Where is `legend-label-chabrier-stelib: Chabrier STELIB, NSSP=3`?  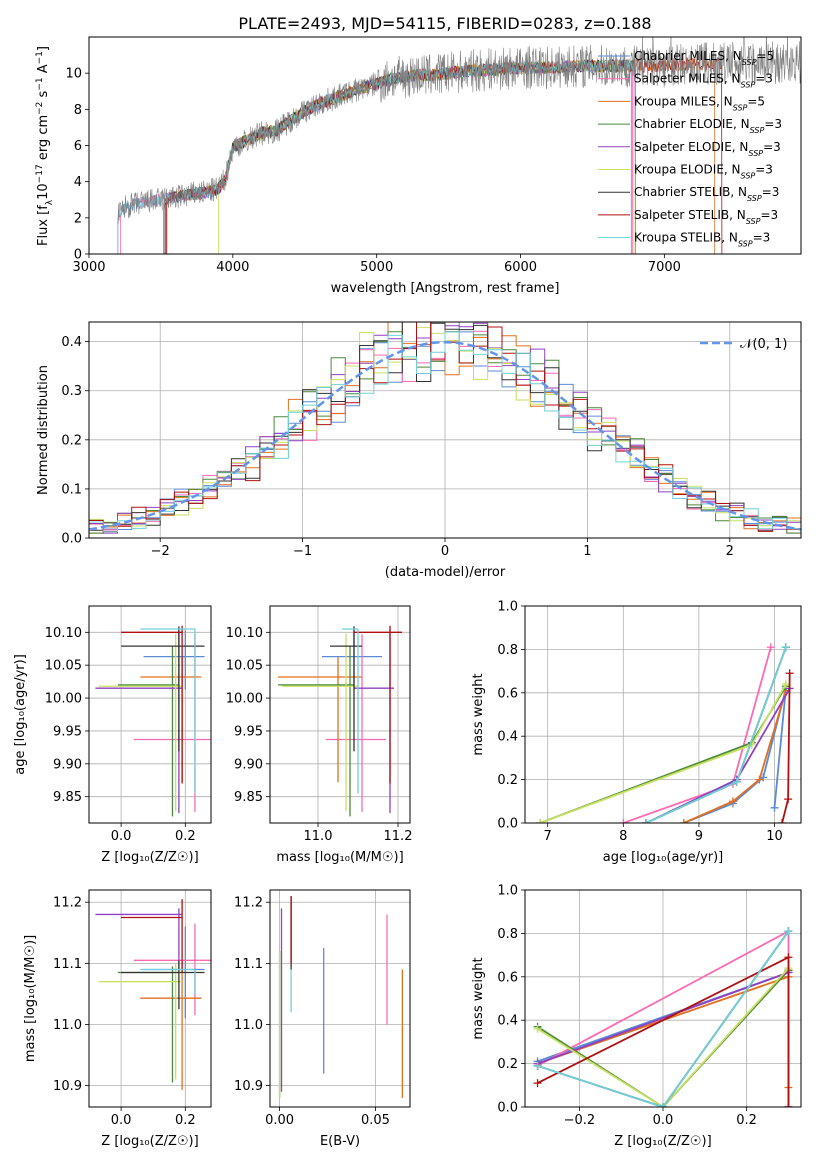
legend-label-chabrier-stelib: Chabrier STELIB, NSSP=3 is located at coordinates (706, 194).